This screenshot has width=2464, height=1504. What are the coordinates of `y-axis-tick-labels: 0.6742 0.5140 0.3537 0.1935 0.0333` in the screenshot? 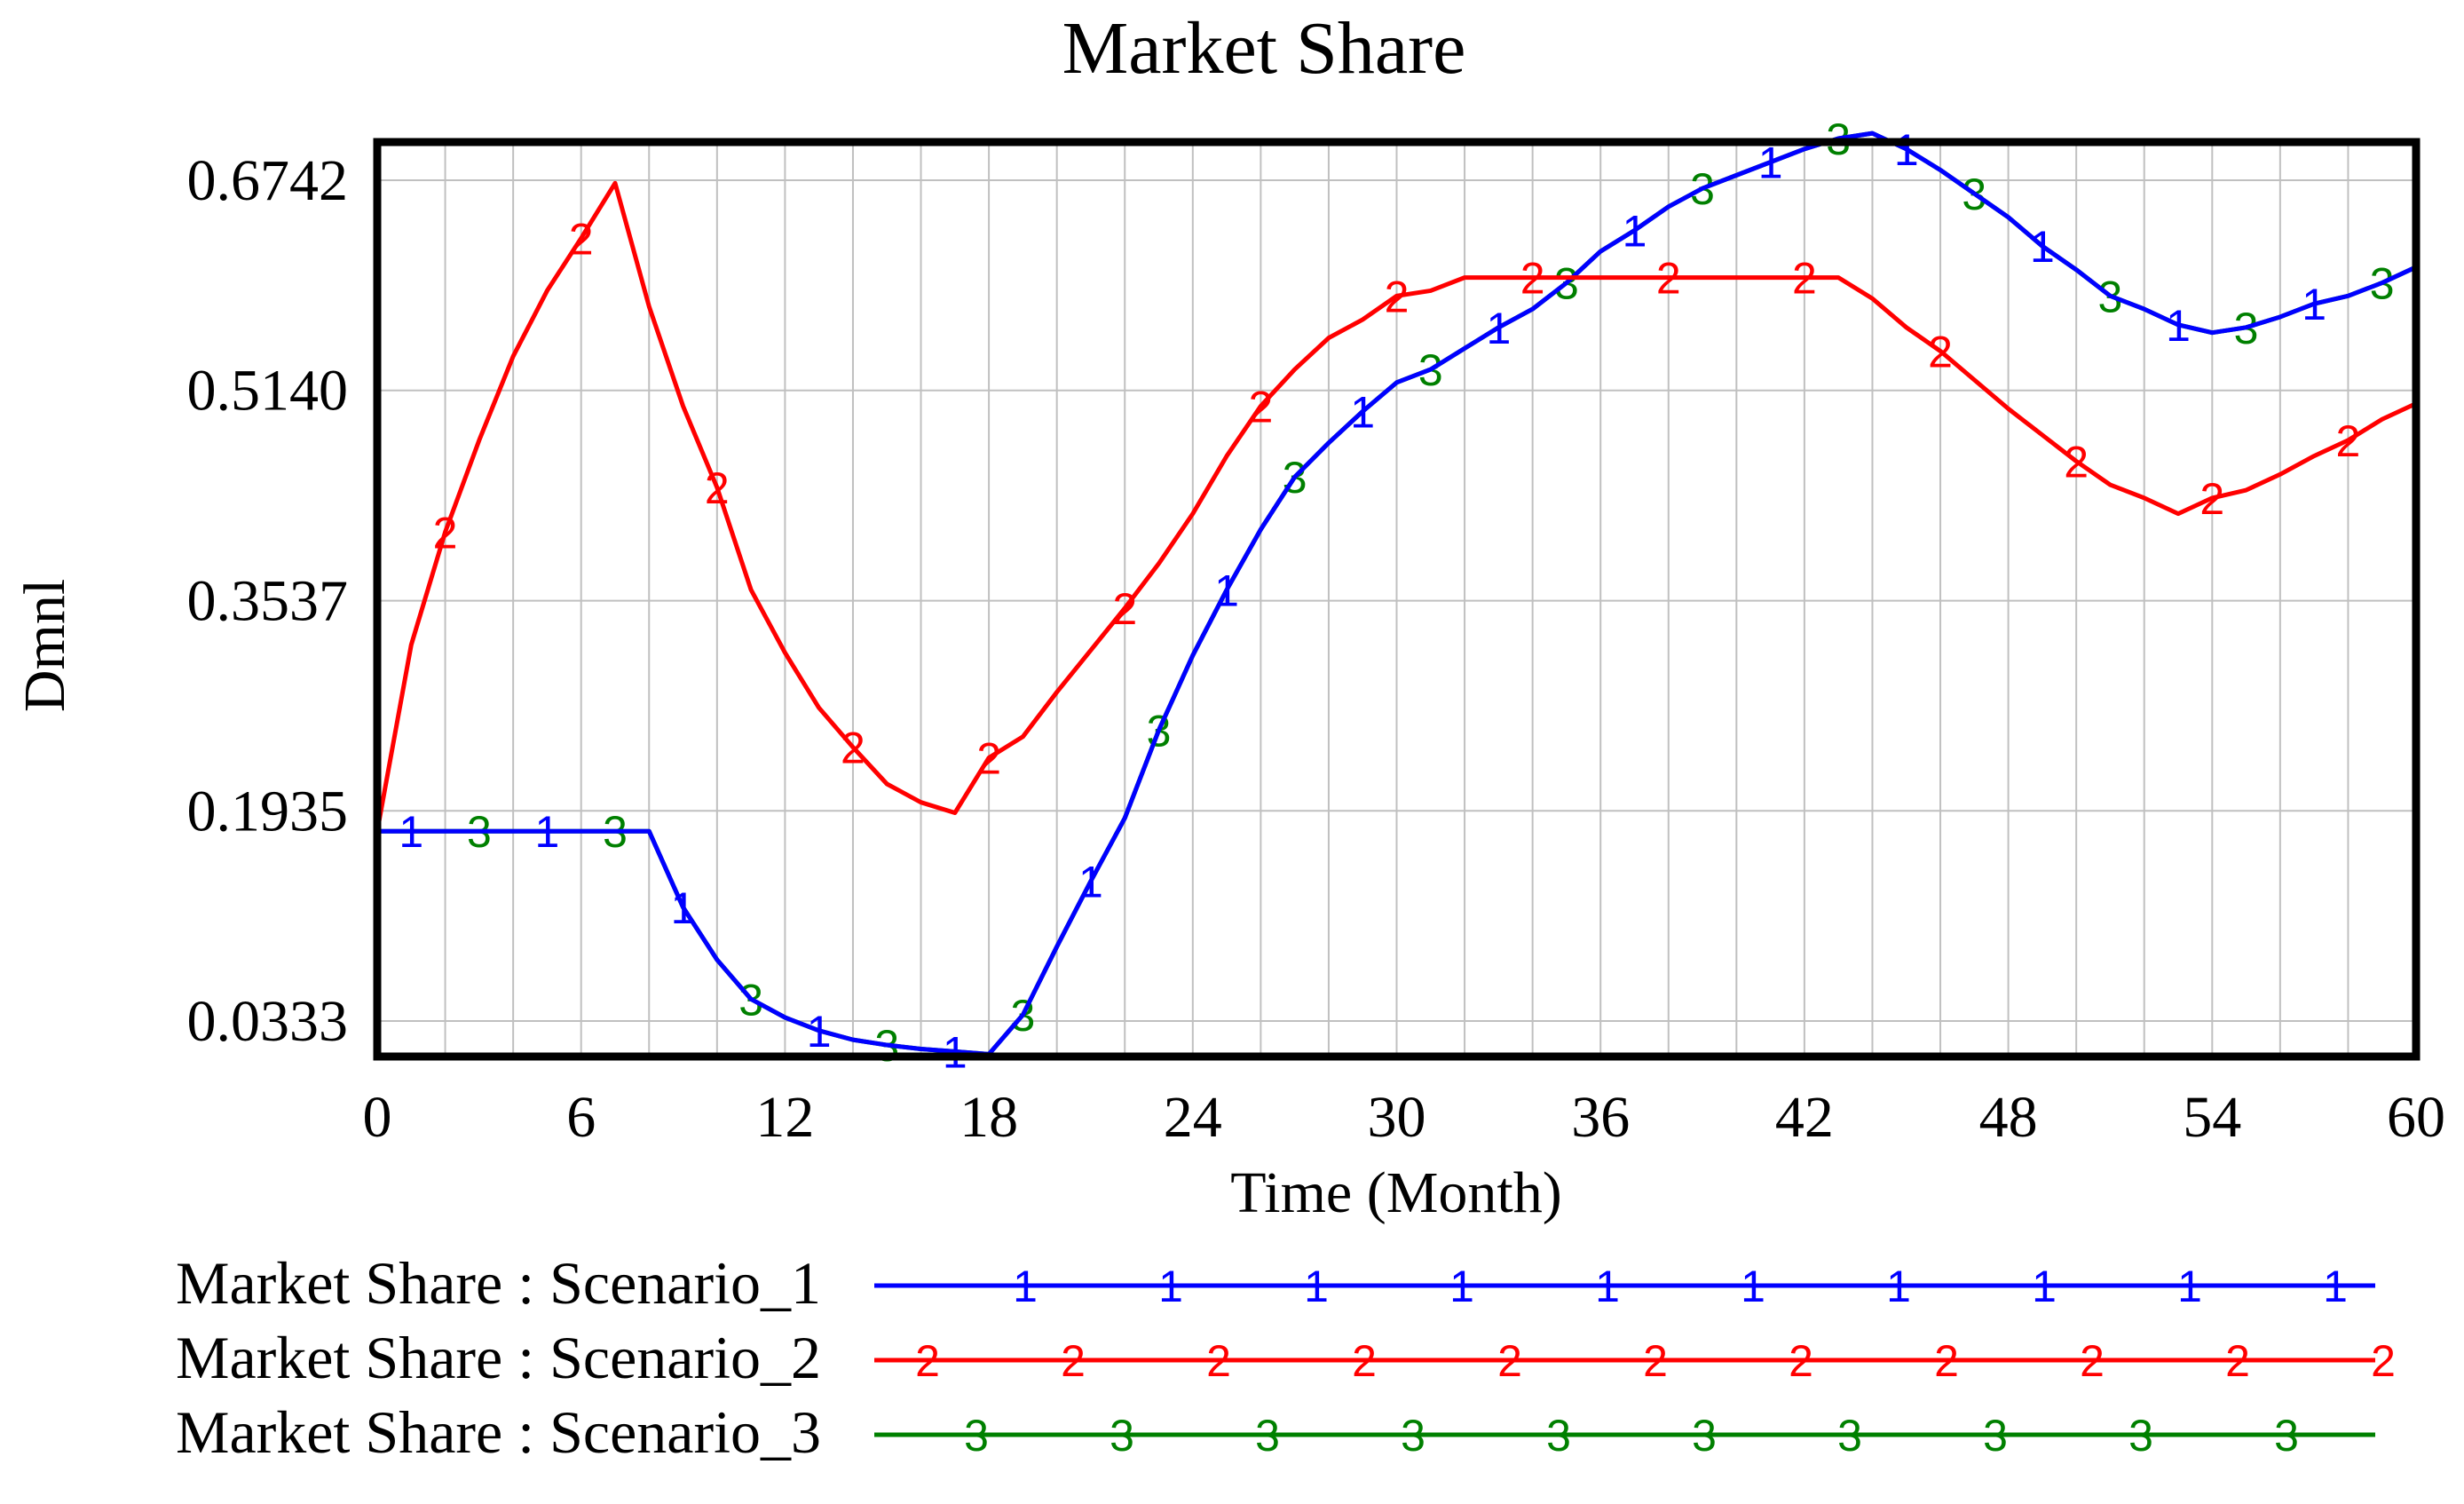 It's located at (268, 601).